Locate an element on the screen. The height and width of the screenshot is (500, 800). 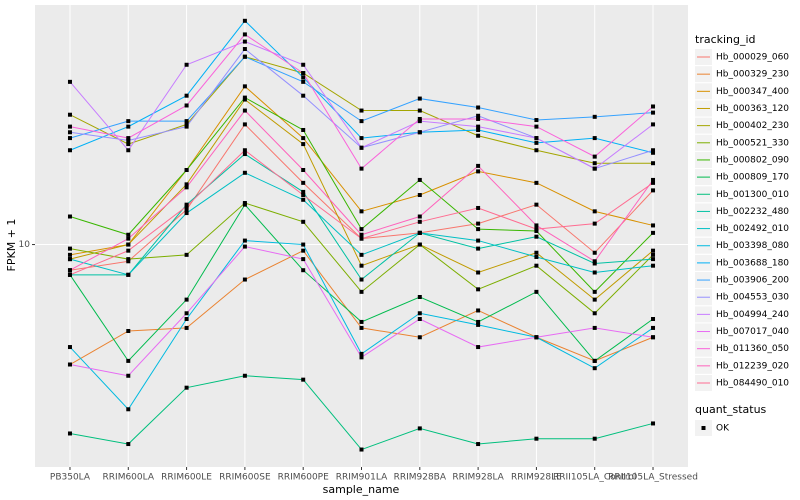
x-tick-label: PB350LA is located at coordinates (70, 478).